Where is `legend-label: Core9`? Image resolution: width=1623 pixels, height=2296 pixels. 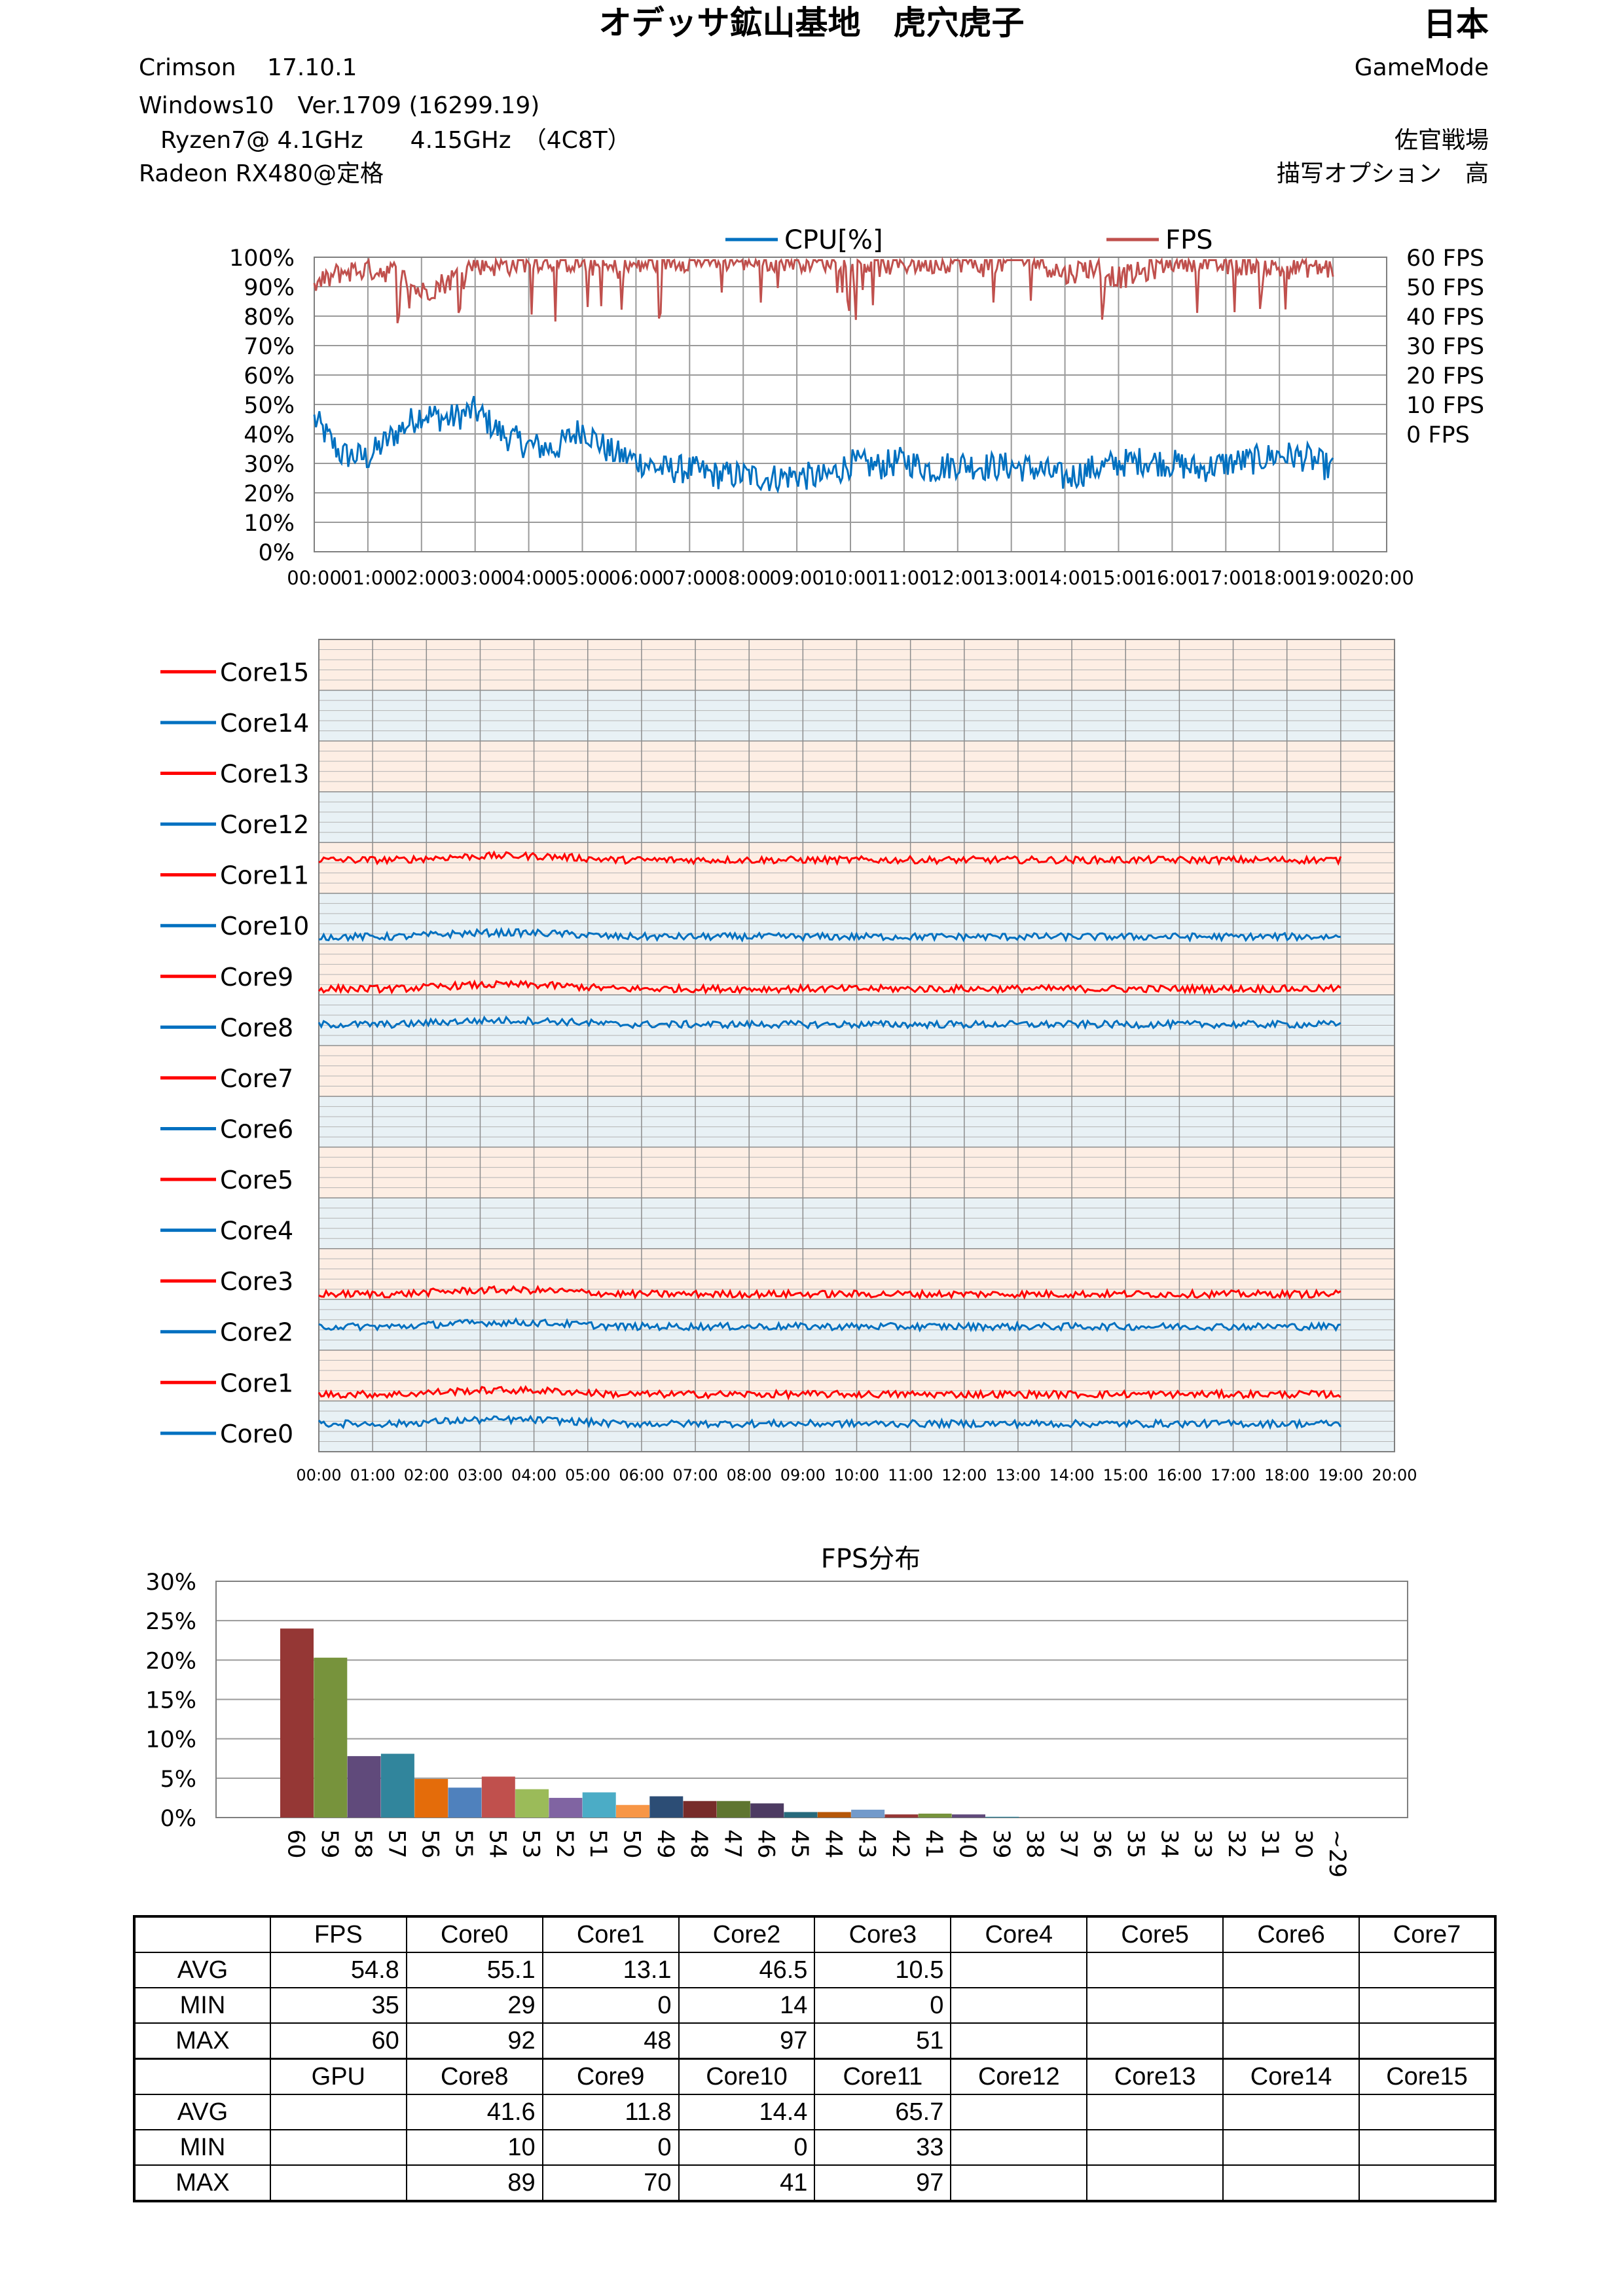 legend-label: Core9 is located at coordinates (256, 977).